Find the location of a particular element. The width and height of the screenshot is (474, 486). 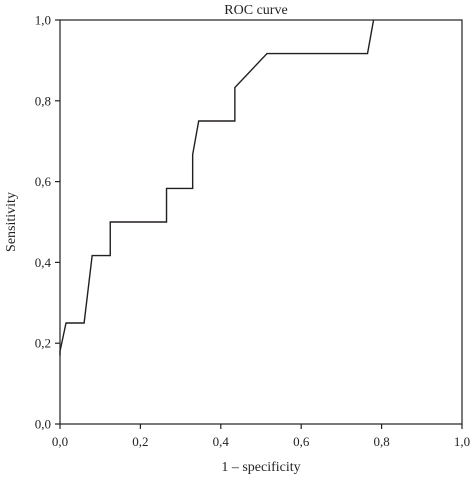

x-tick-label: 0,8 is located at coordinates (381, 441).